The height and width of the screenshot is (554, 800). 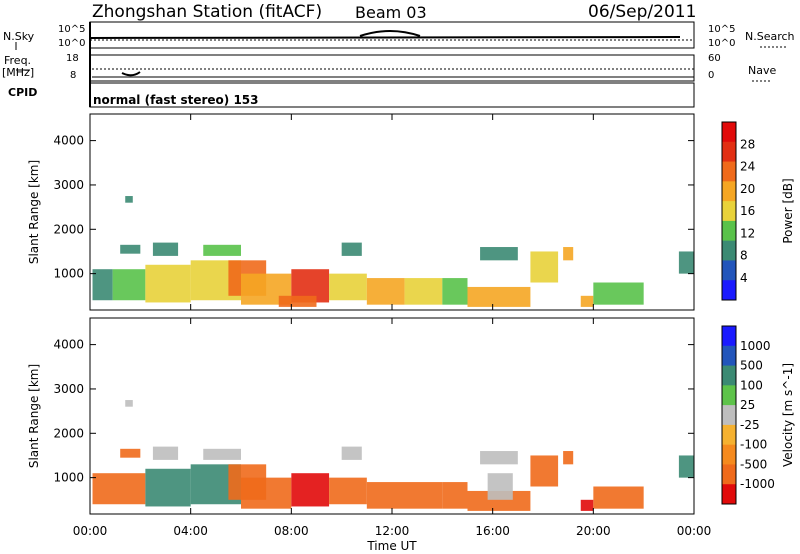 What do you see at coordinates (744, 256) in the screenshot?
I see `colorbar-tick-label: 8` at bounding box center [744, 256].